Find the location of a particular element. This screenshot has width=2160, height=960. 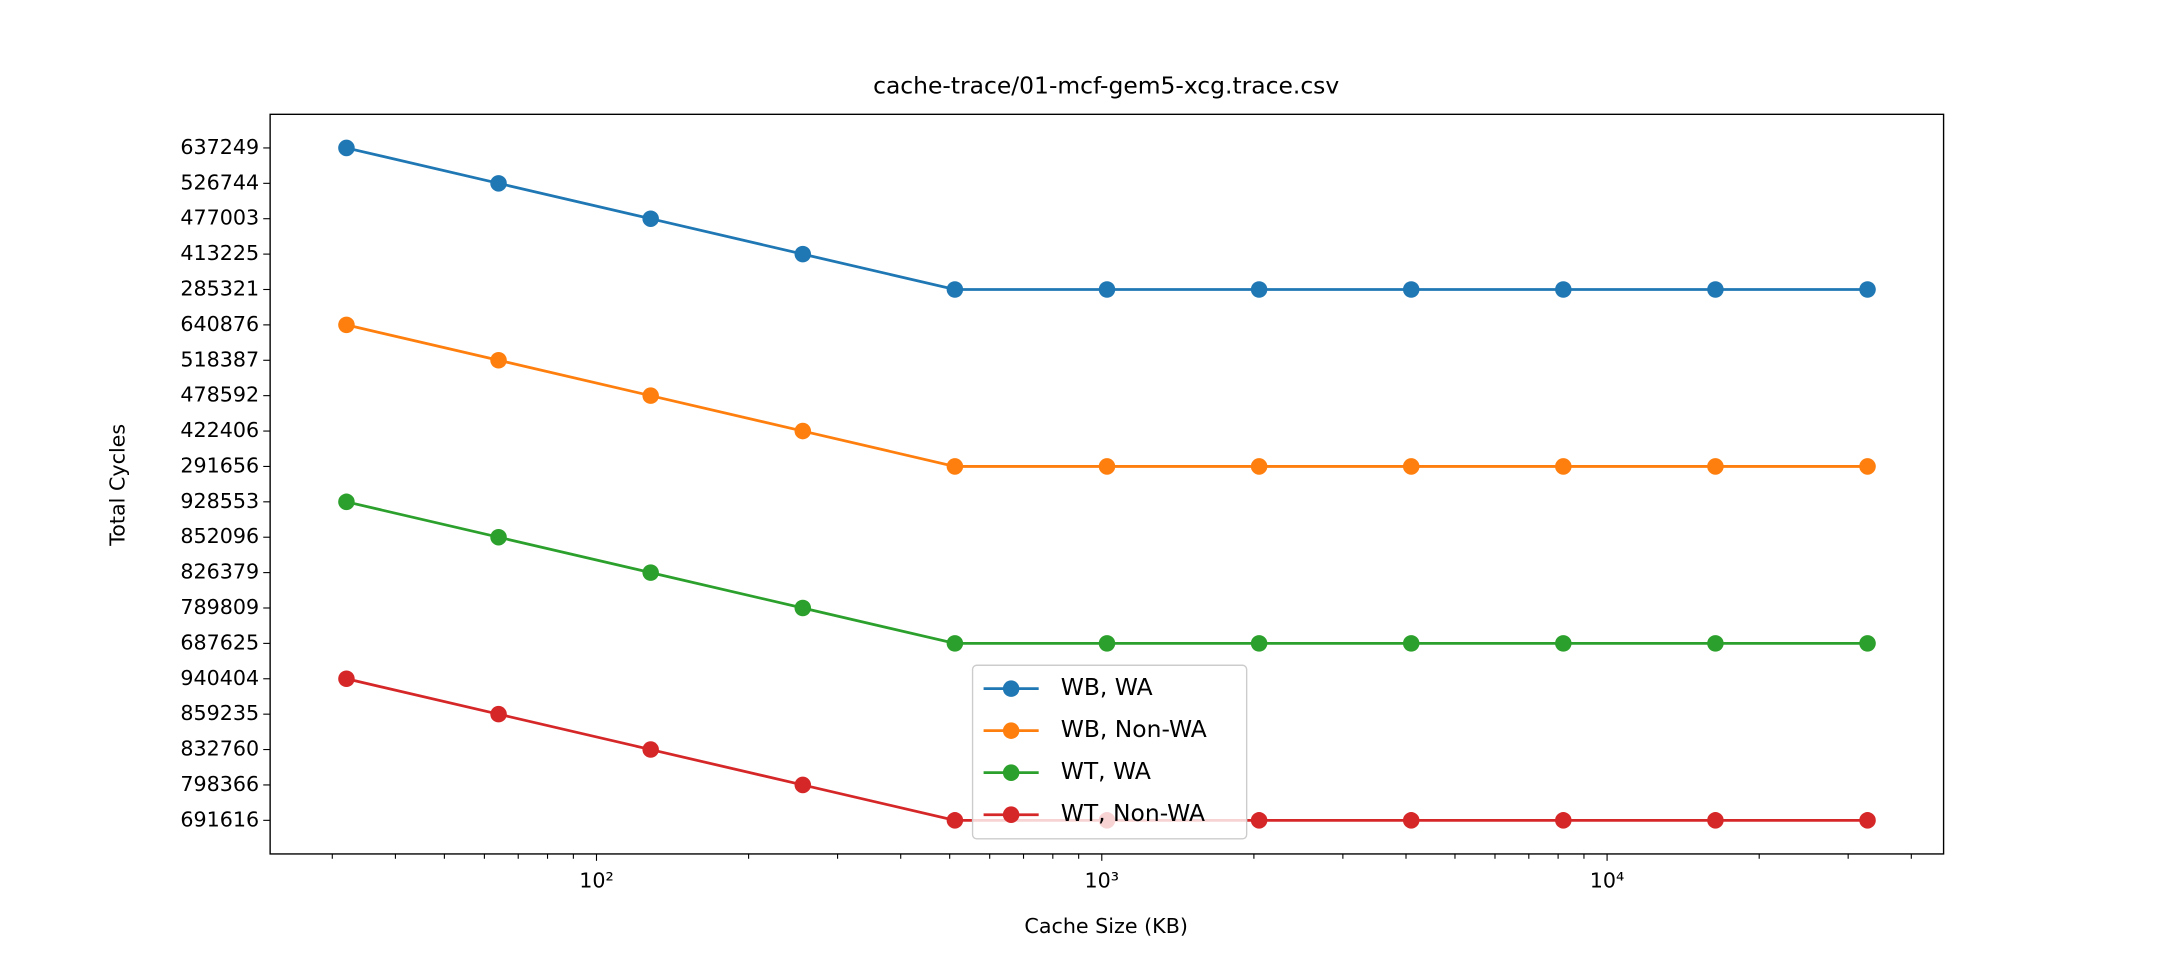

y-axis-label: Total Cycles is located at coordinates (118, 485).